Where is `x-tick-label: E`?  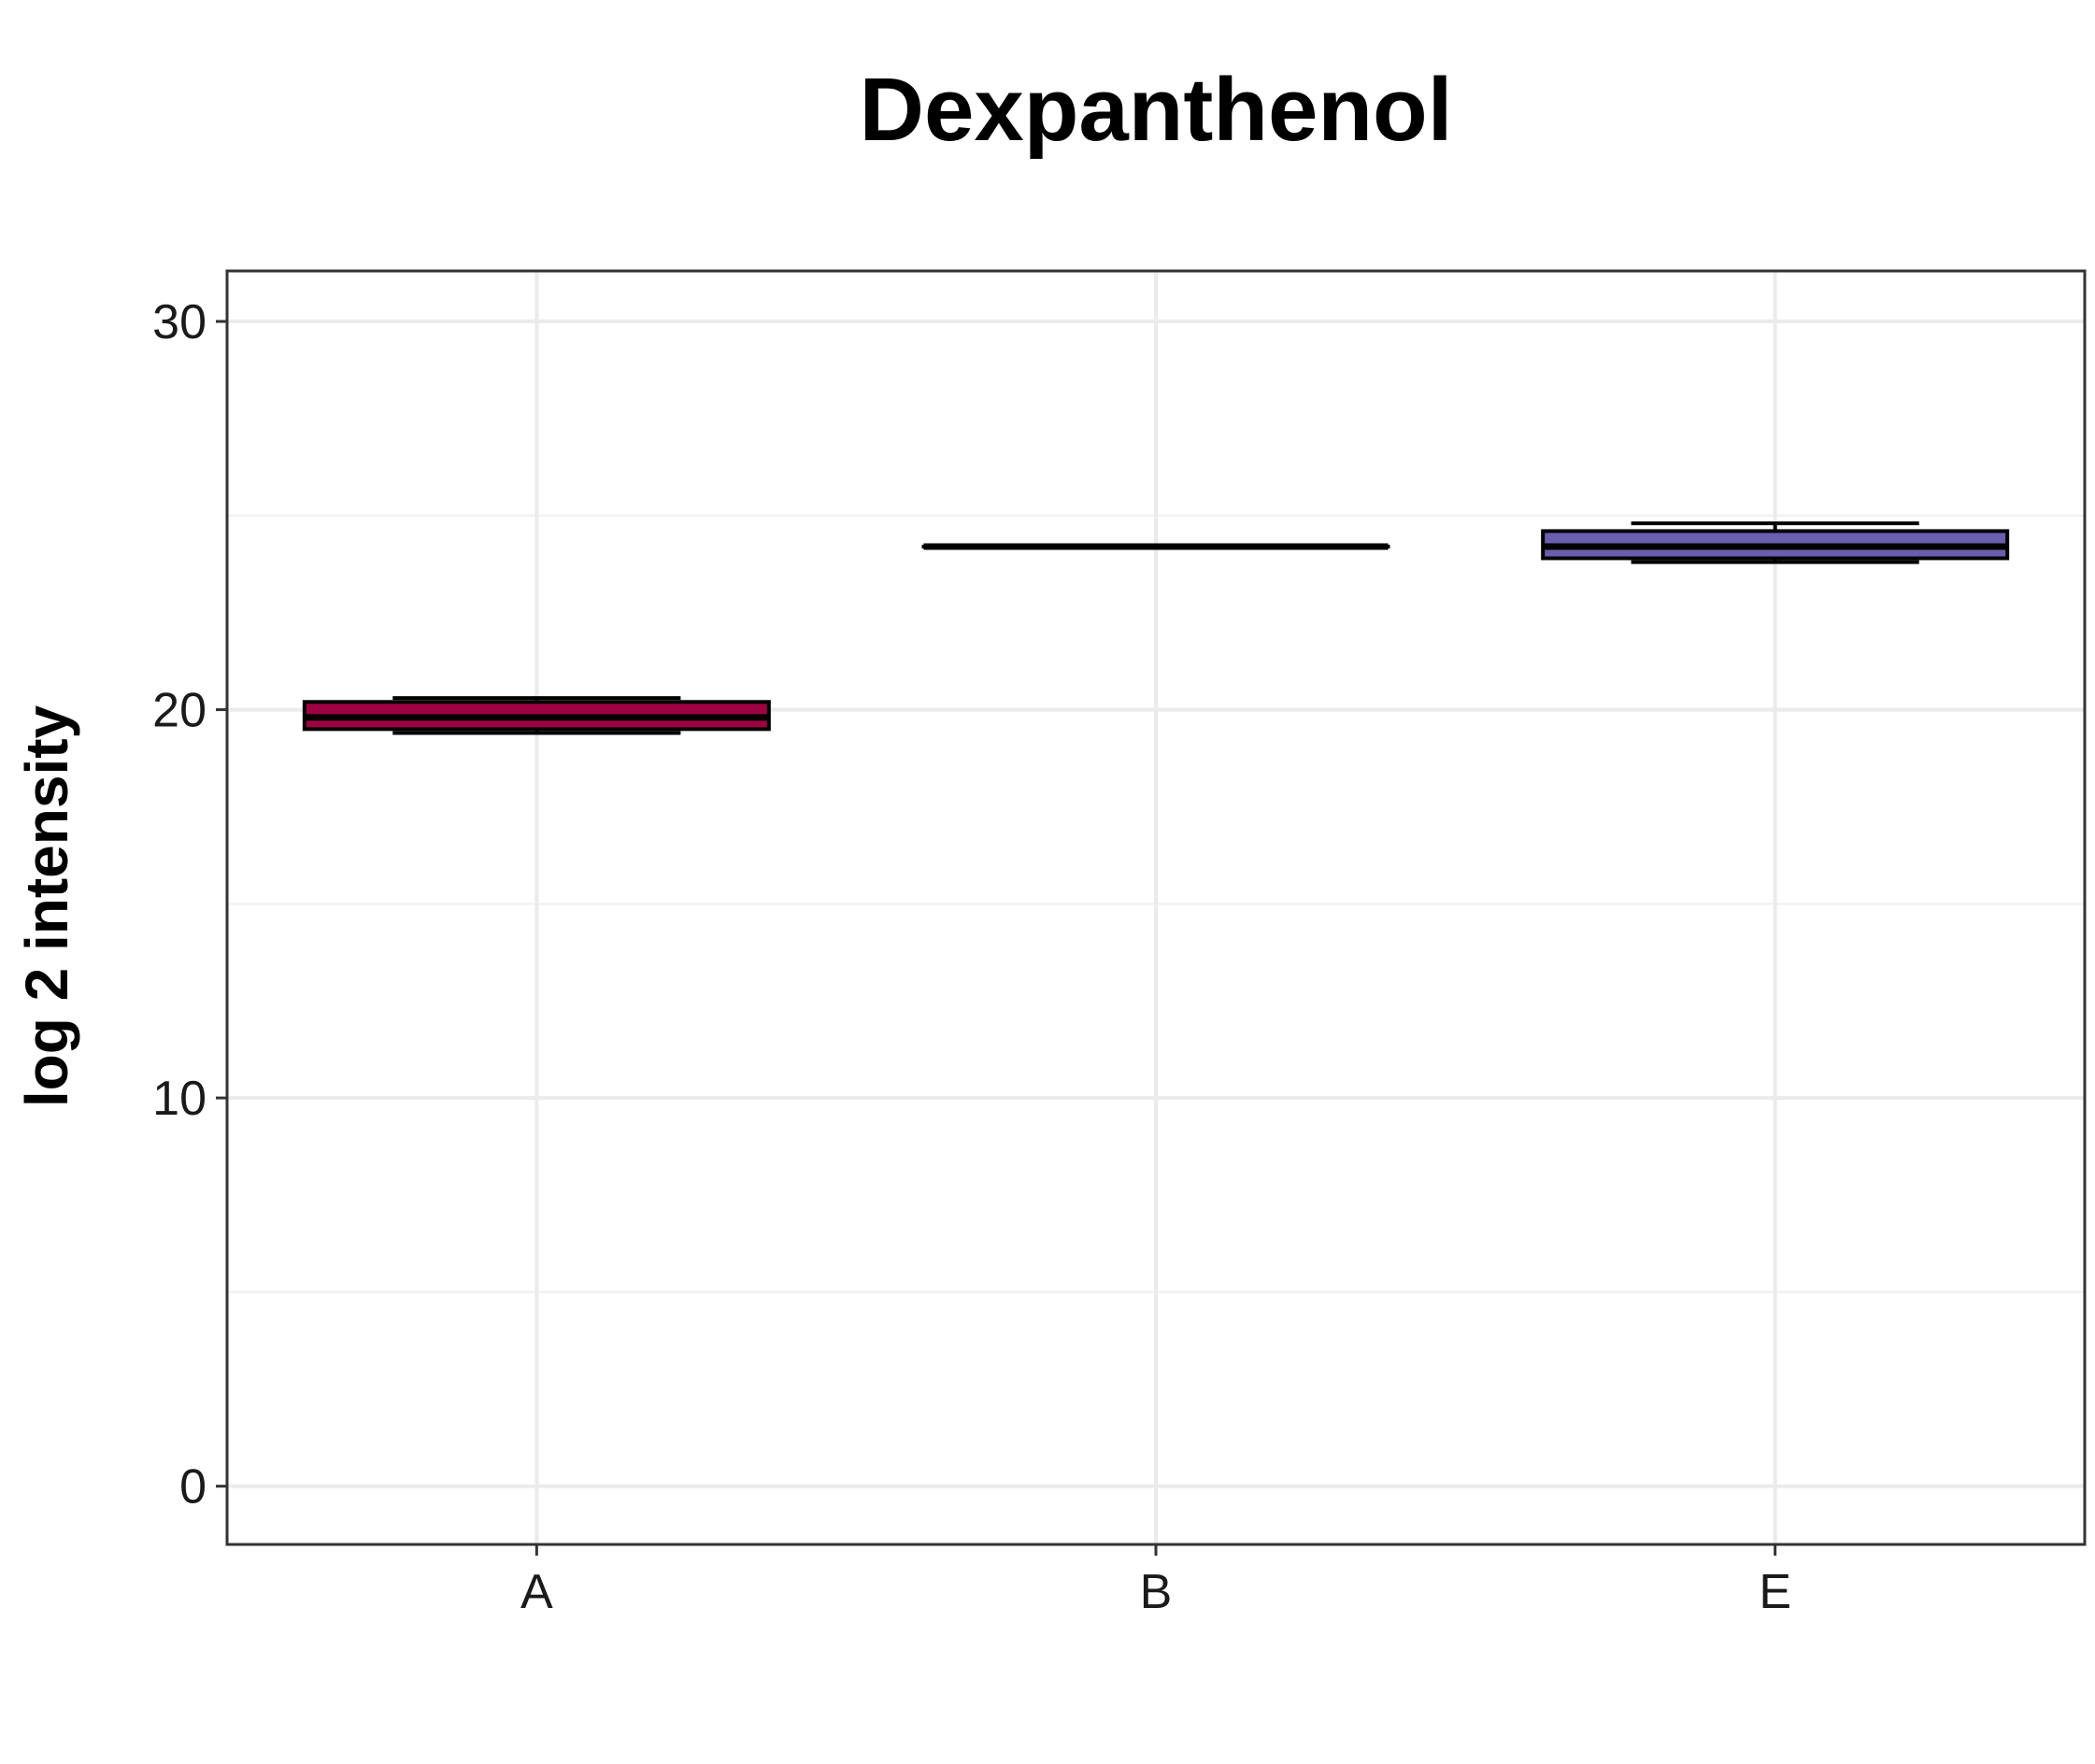 x-tick-label: E is located at coordinates (1775, 1592).